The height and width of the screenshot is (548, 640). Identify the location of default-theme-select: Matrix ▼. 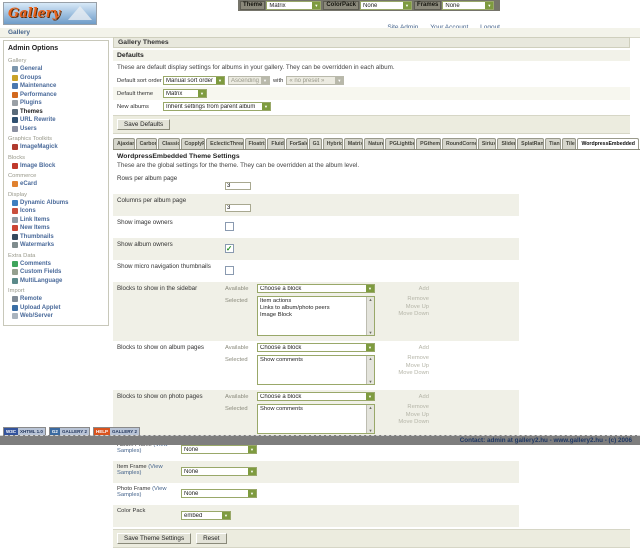
(185, 93).